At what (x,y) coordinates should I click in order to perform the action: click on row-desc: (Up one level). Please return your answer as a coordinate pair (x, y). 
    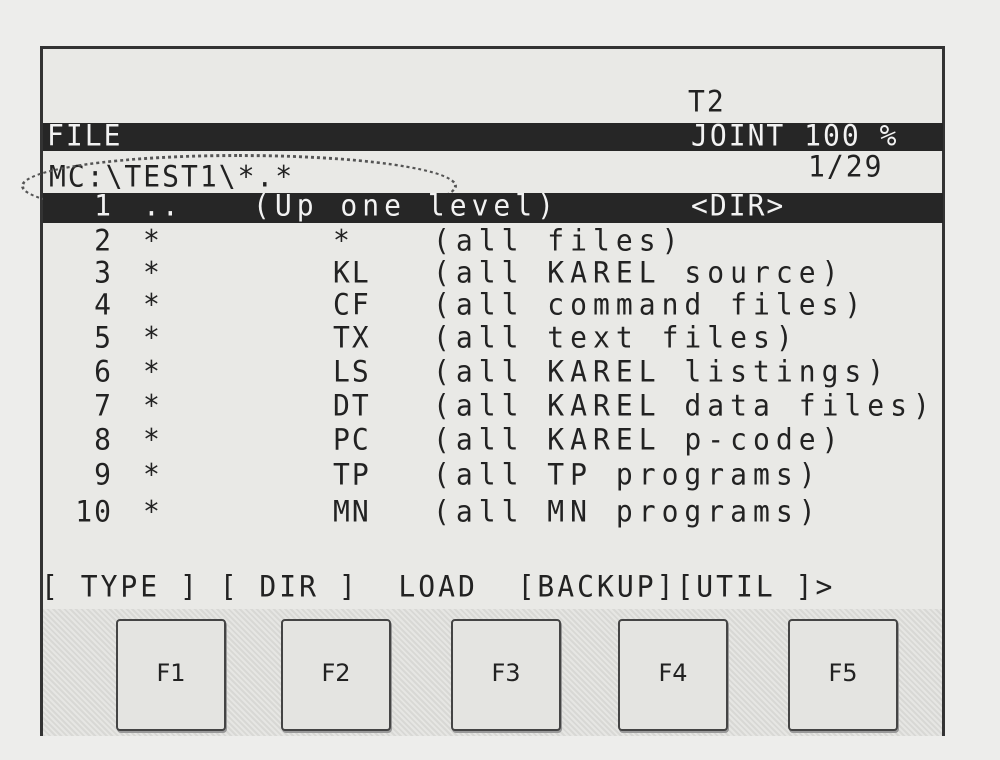
    Looking at the image, I should click on (406, 205).